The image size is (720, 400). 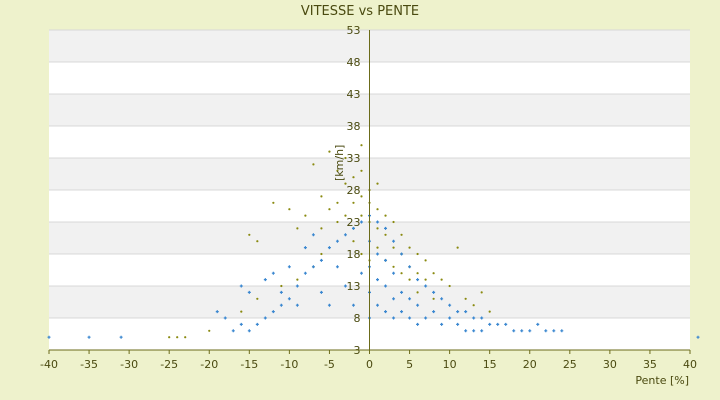 I want to click on x-tick-label: -20, so click(x=209, y=364).